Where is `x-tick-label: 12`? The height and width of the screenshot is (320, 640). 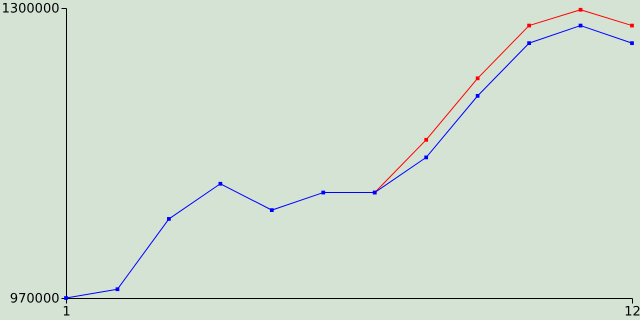
x-tick-label: 12 is located at coordinates (632, 312).